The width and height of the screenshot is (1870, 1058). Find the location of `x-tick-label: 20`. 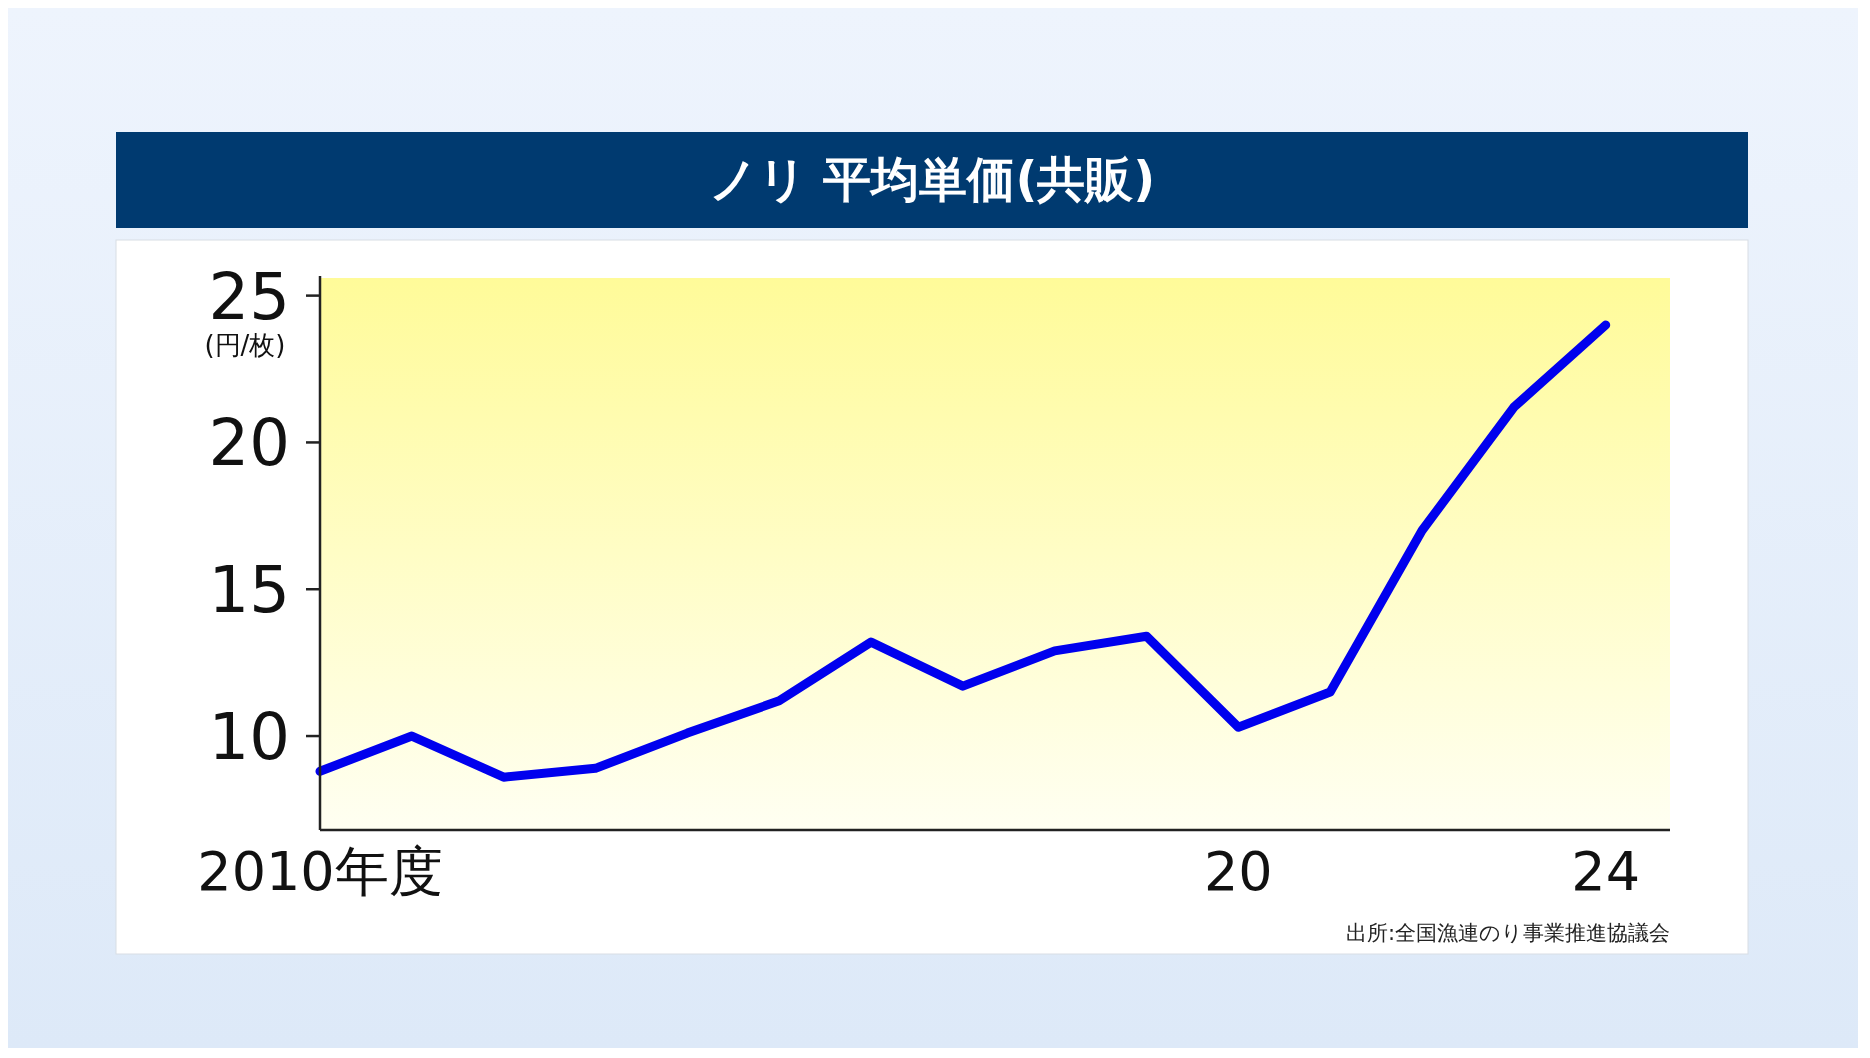

x-tick-label: 20 is located at coordinates (1238, 871).